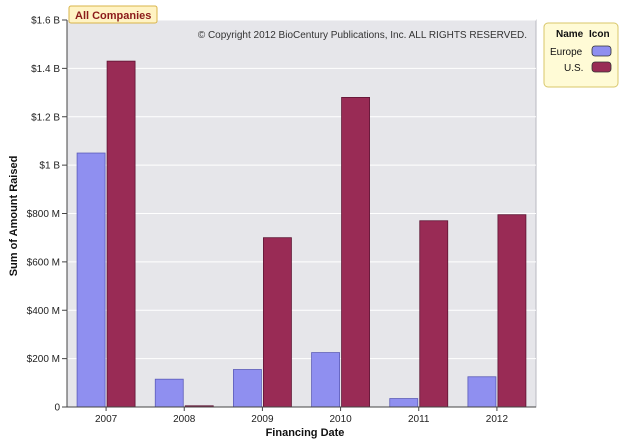 The image size is (621, 439). What do you see at coordinates (43, 214) in the screenshot?
I see `y-tick-label: $800 M` at bounding box center [43, 214].